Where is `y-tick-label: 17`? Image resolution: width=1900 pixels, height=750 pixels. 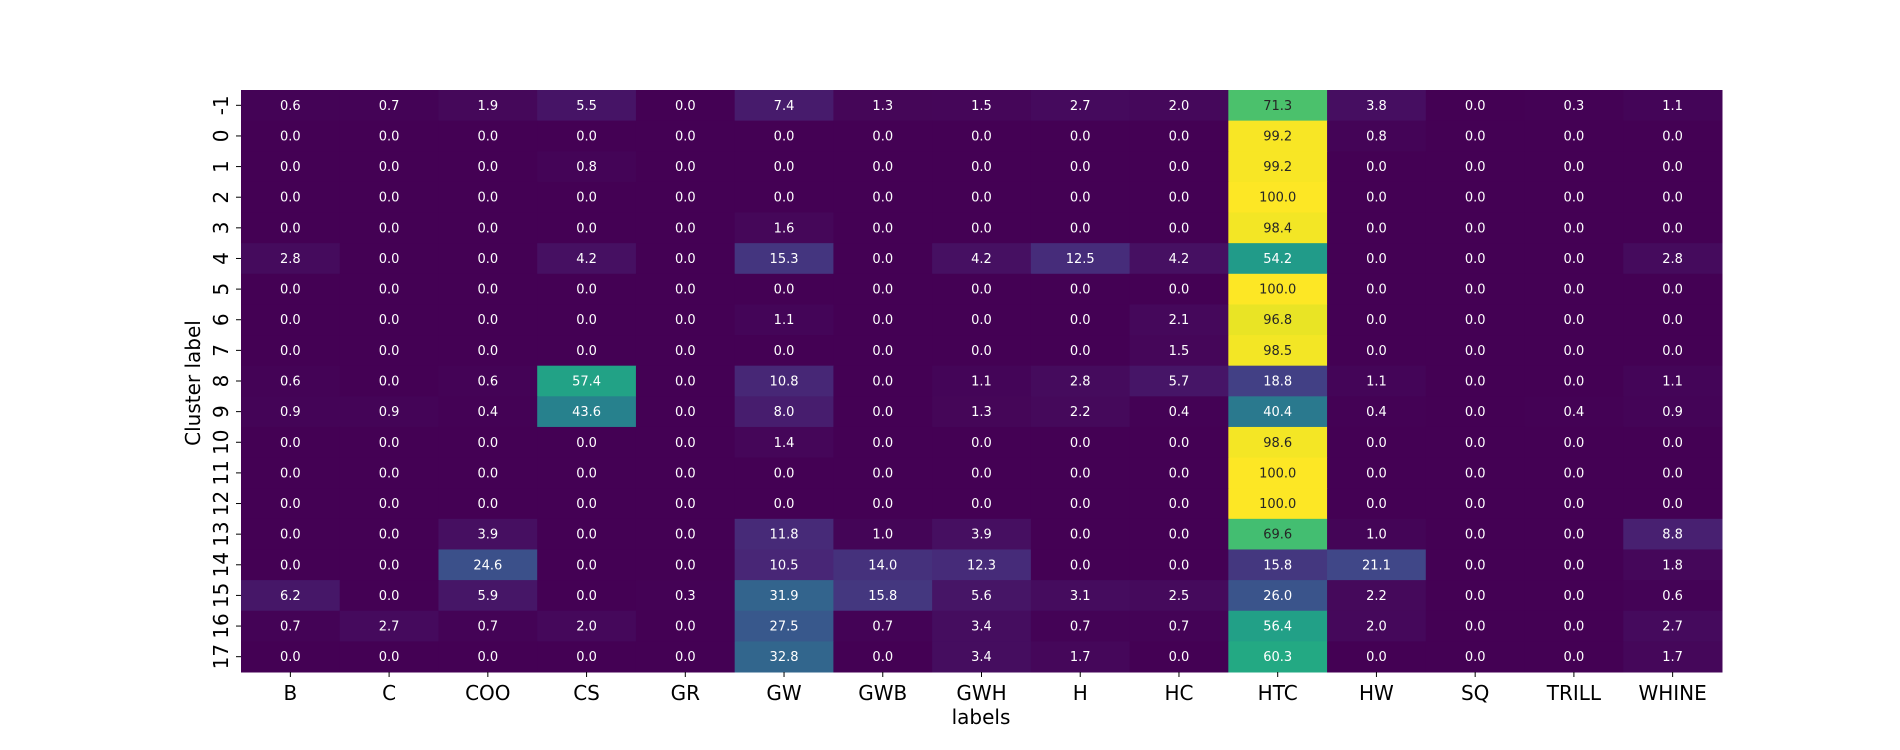 y-tick-label: 17 is located at coordinates (221, 656).